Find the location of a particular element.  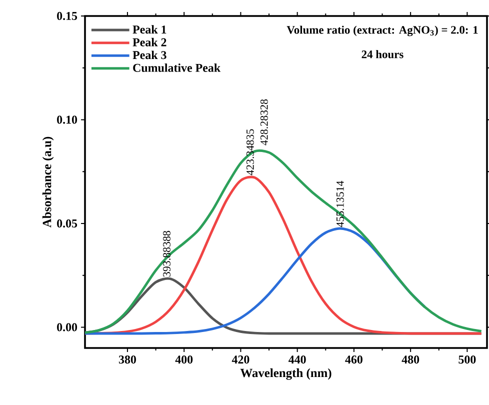

legend-label: Peak 2 is located at coordinates (149, 42).